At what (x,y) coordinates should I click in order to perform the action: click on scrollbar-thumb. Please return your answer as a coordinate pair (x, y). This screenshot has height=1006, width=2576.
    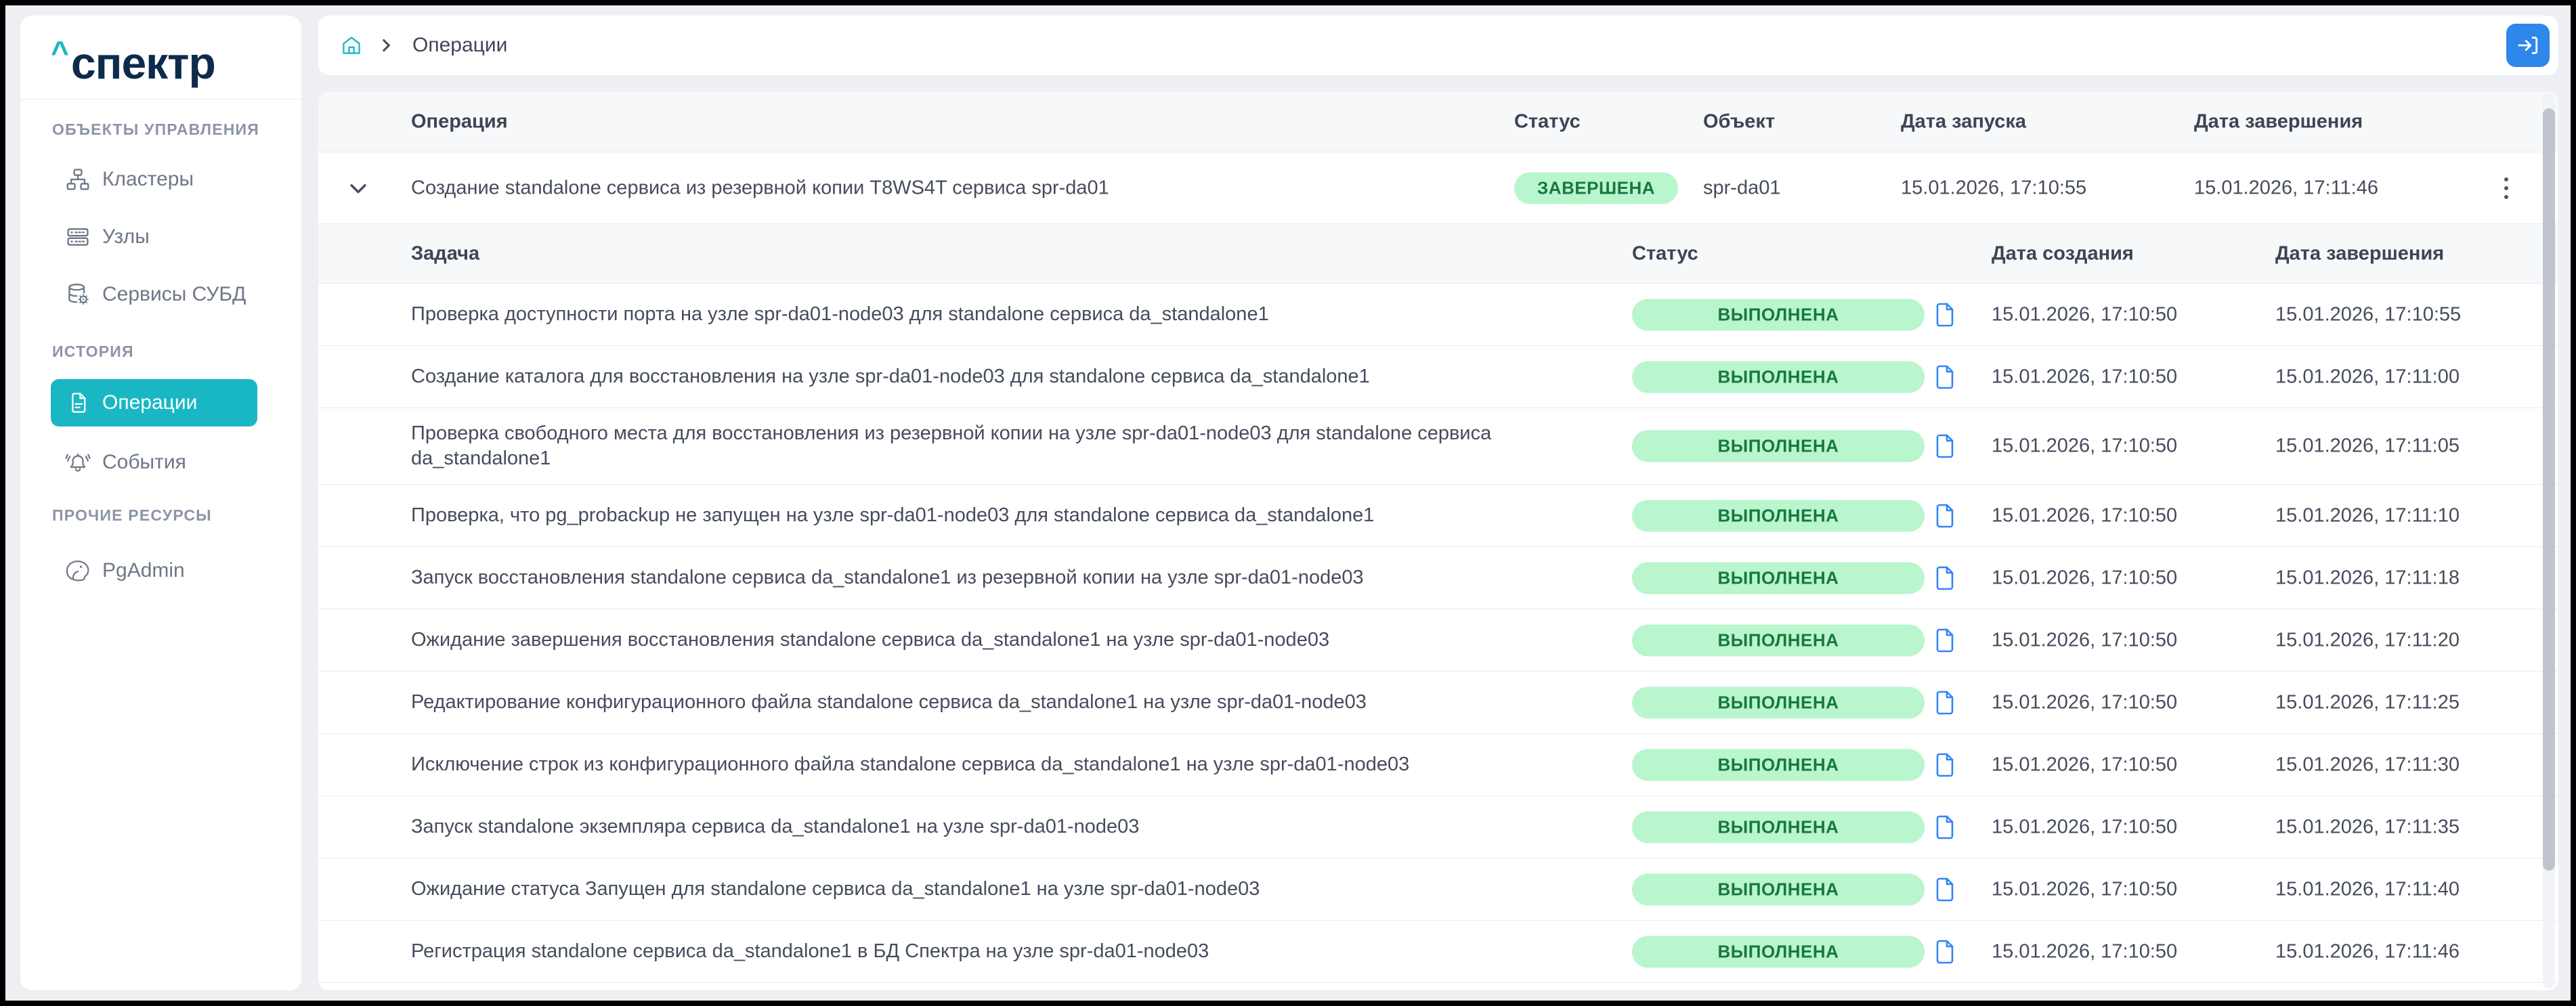
    Looking at the image, I should click on (2549, 490).